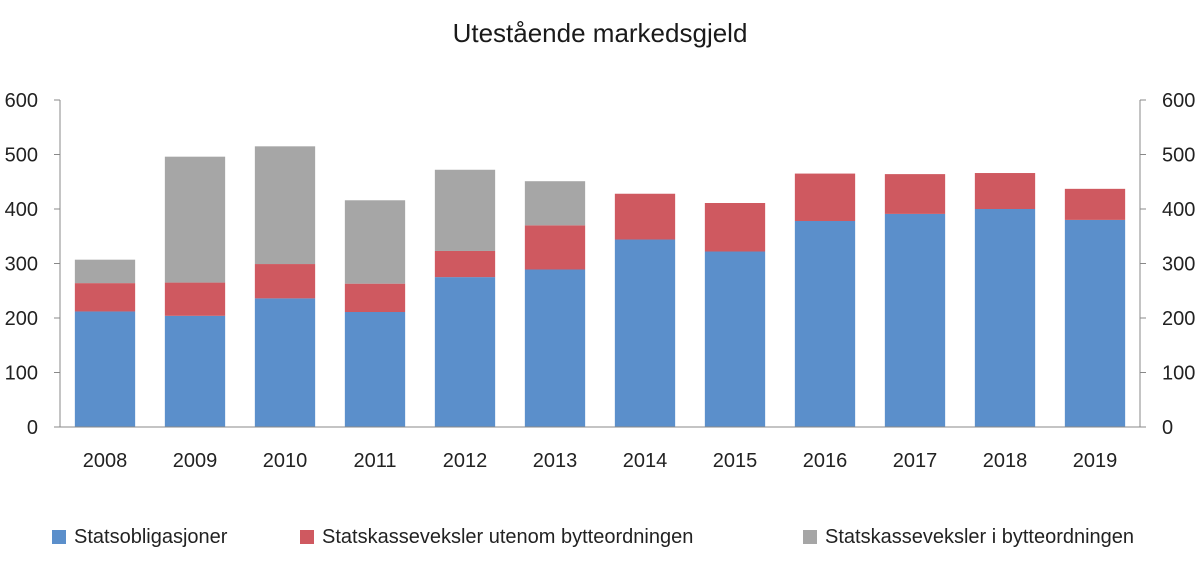 This screenshot has width=1200, height=564. I want to click on x-tick-label: 2012, so click(465, 461).